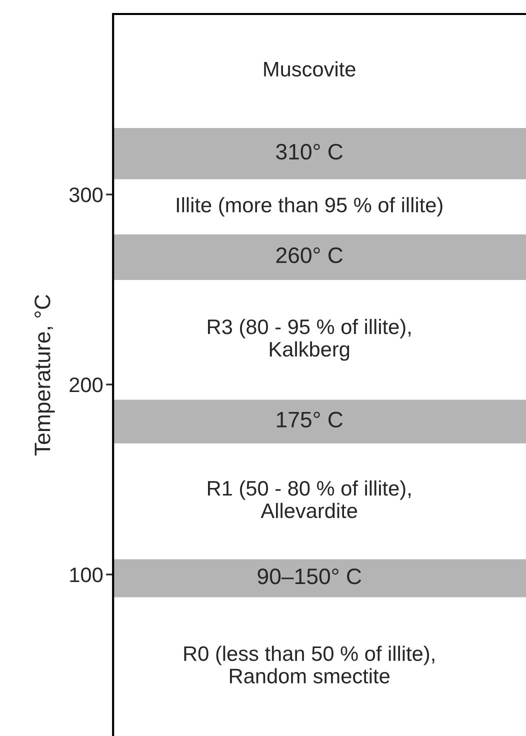  Describe the element at coordinates (310, 576) in the screenshot. I see `band-label: 90–150° C` at that location.